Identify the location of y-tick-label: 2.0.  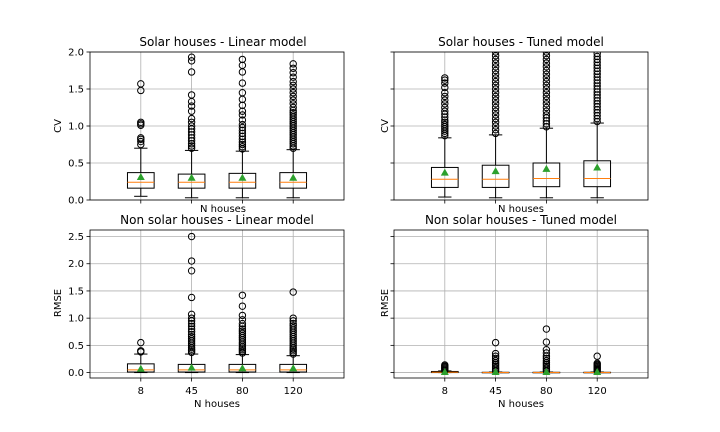
(76, 264).